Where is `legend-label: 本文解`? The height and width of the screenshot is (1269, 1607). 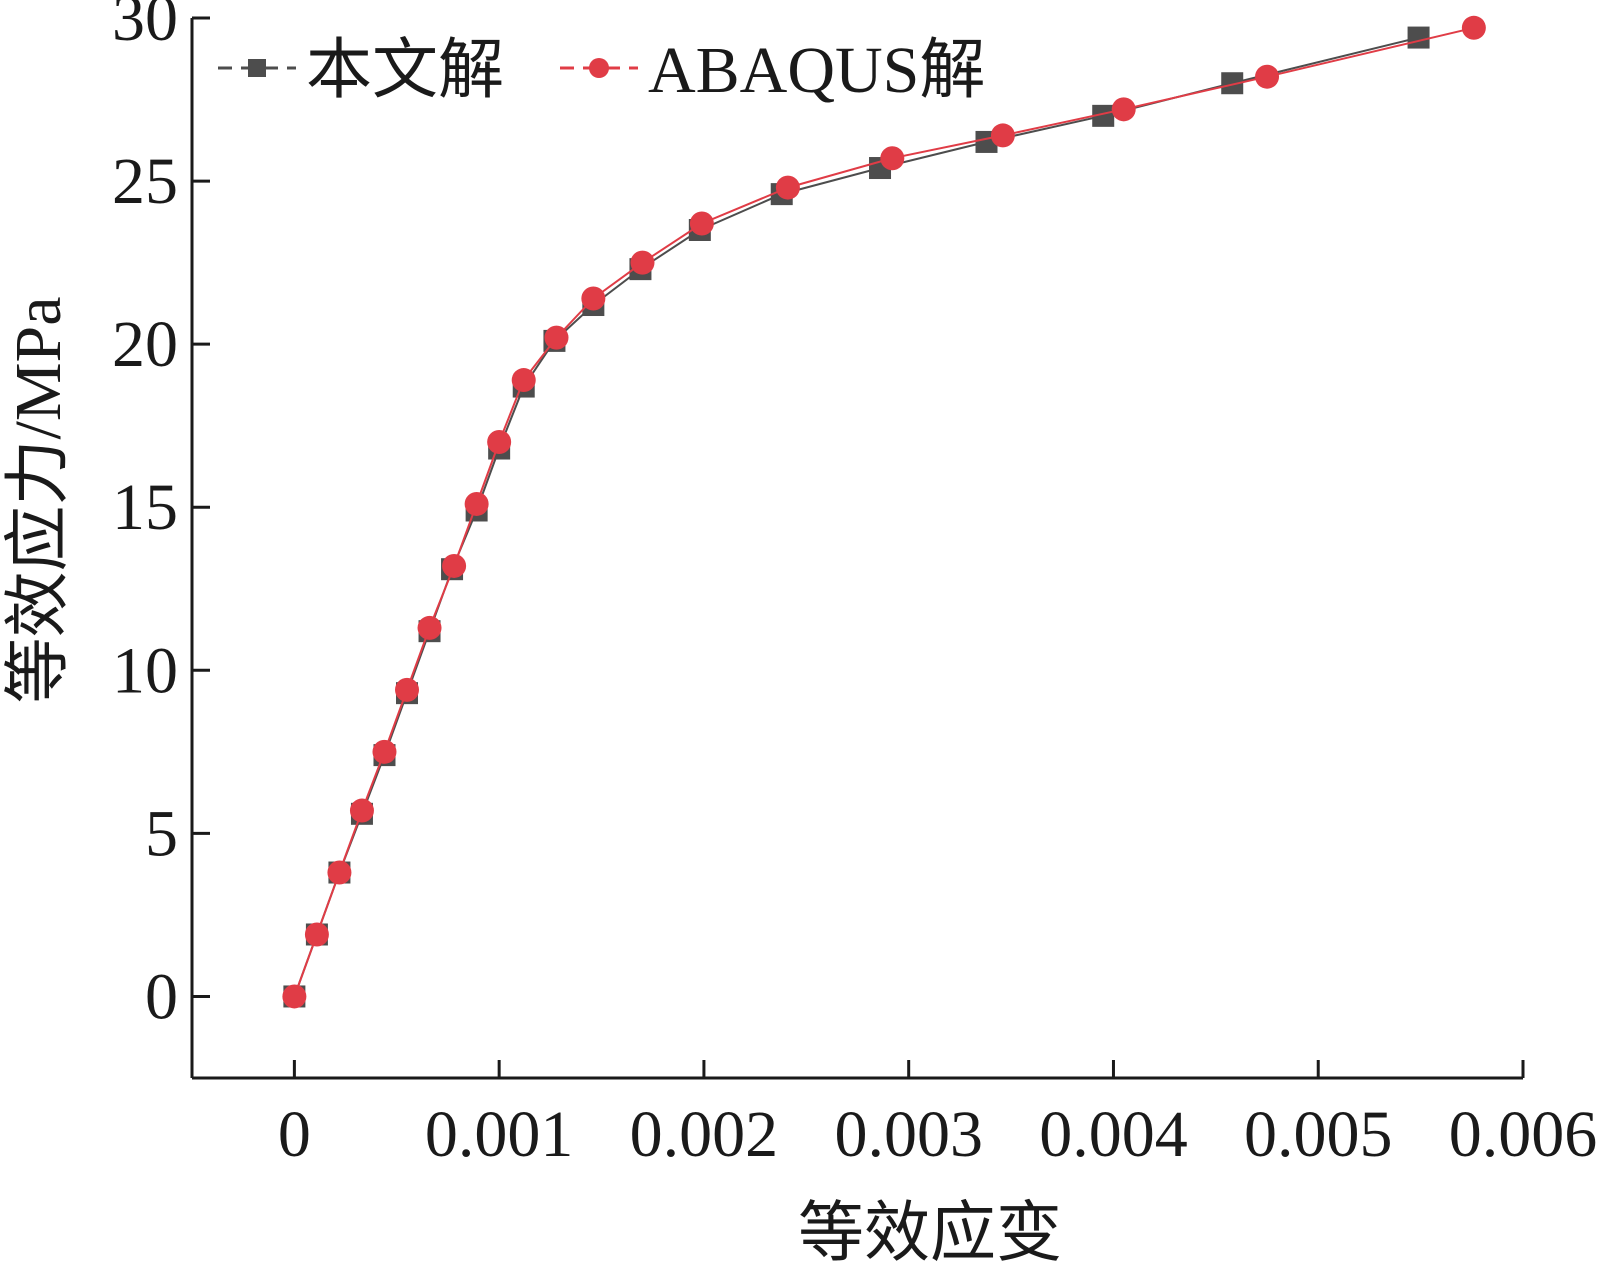 legend-label: 本文解 is located at coordinates (405, 70).